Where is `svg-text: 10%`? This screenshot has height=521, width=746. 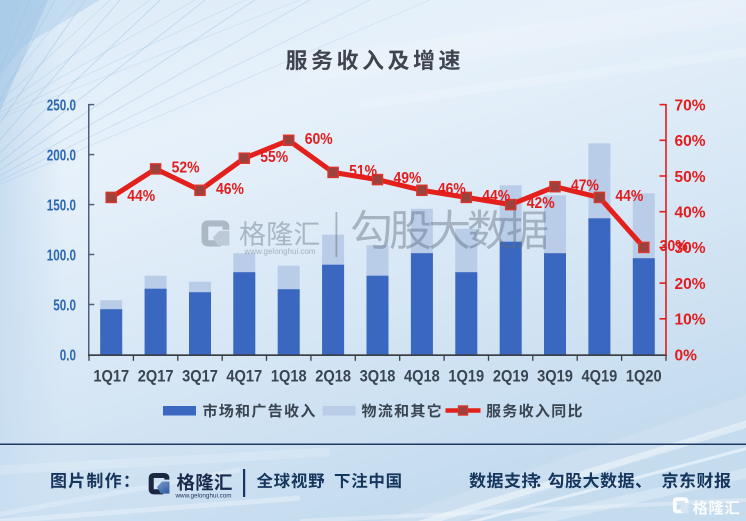 svg-text: 10% is located at coordinates (690, 319).